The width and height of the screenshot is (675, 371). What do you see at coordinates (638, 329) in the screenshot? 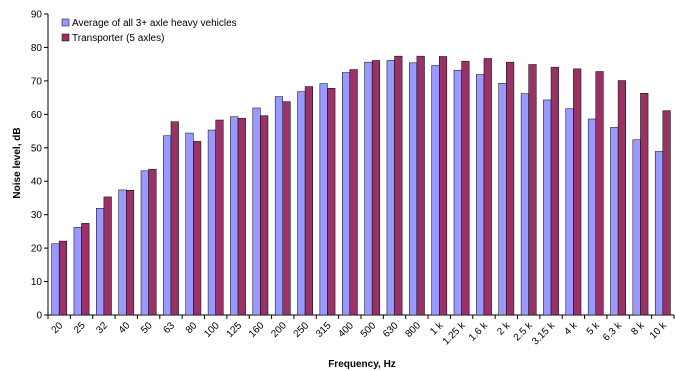
I see `x-tick-label: 8 k` at bounding box center [638, 329].